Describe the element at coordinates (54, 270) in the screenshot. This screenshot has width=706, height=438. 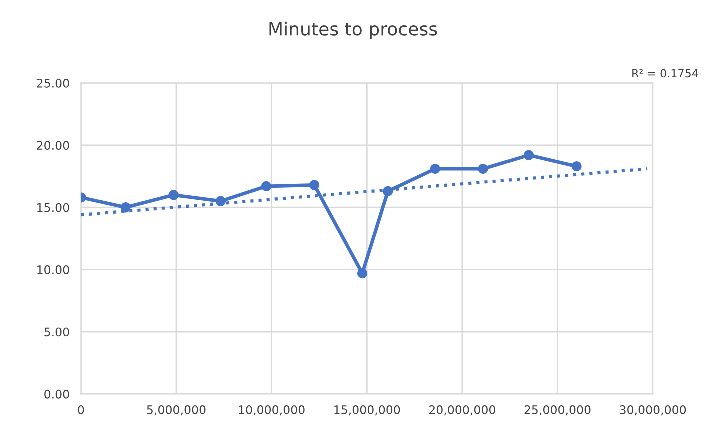
I see `y-tick-label: 10.00` at that location.